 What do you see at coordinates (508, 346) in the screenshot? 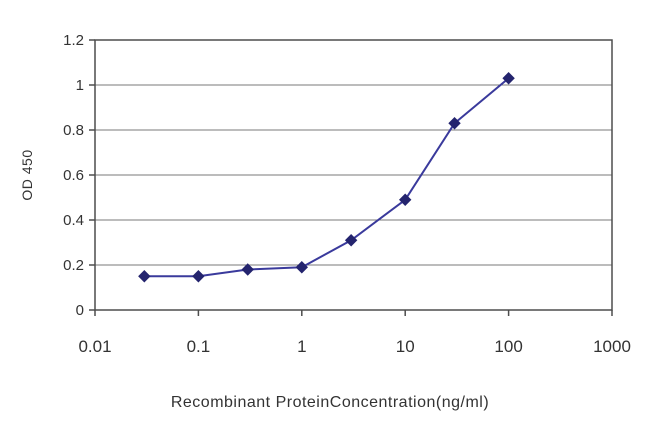
I see `x-tick-label: 100` at bounding box center [508, 346].